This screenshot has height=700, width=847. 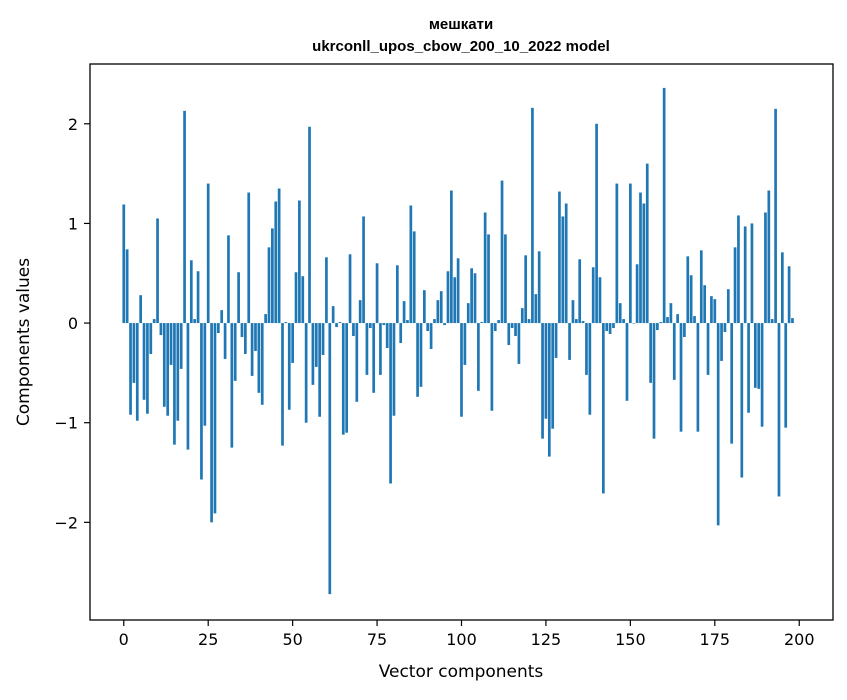 I want to click on x-axis: 0 25 50 75 100 125 150 175 200, so click(x=467, y=634).